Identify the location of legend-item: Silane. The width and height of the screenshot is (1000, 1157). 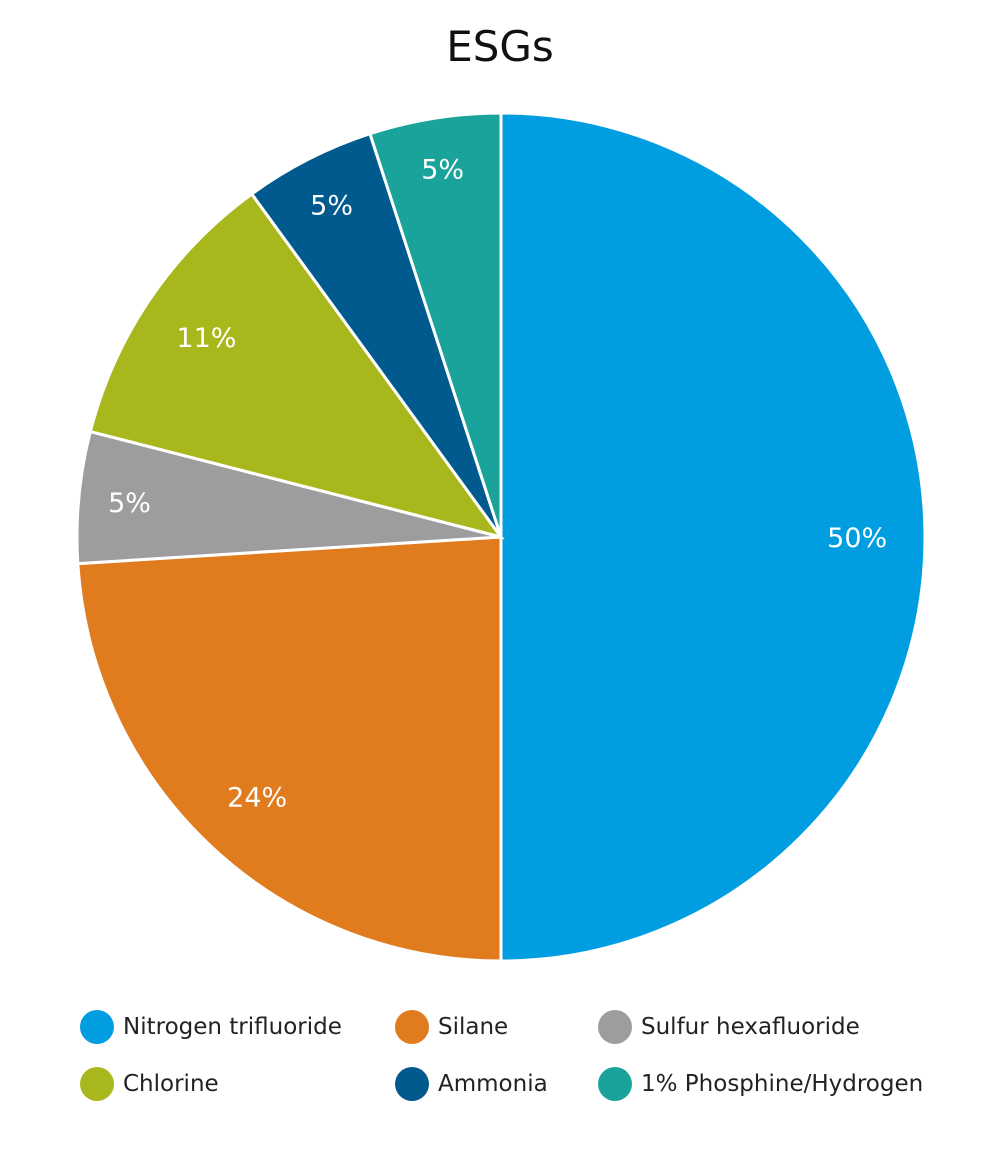
(451, 1027).